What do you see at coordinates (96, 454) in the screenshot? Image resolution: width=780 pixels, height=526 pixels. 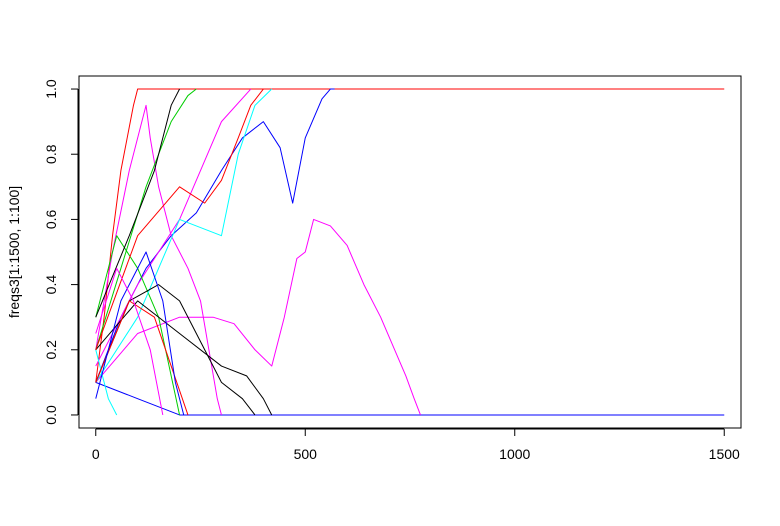 I see `x-tick-label: 0` at bounding box center [96, 454].